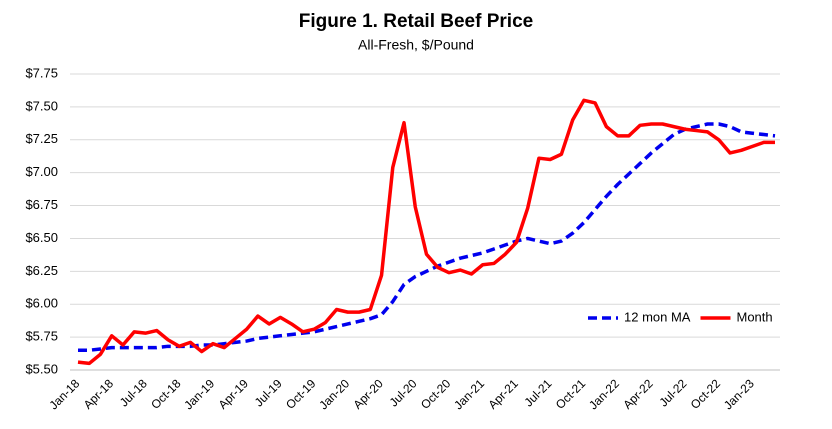  What do you see at coordinates (369, 394) in the screenshot?
I see `x-tick-label: Apr-20` at bounding box center [369, 394].